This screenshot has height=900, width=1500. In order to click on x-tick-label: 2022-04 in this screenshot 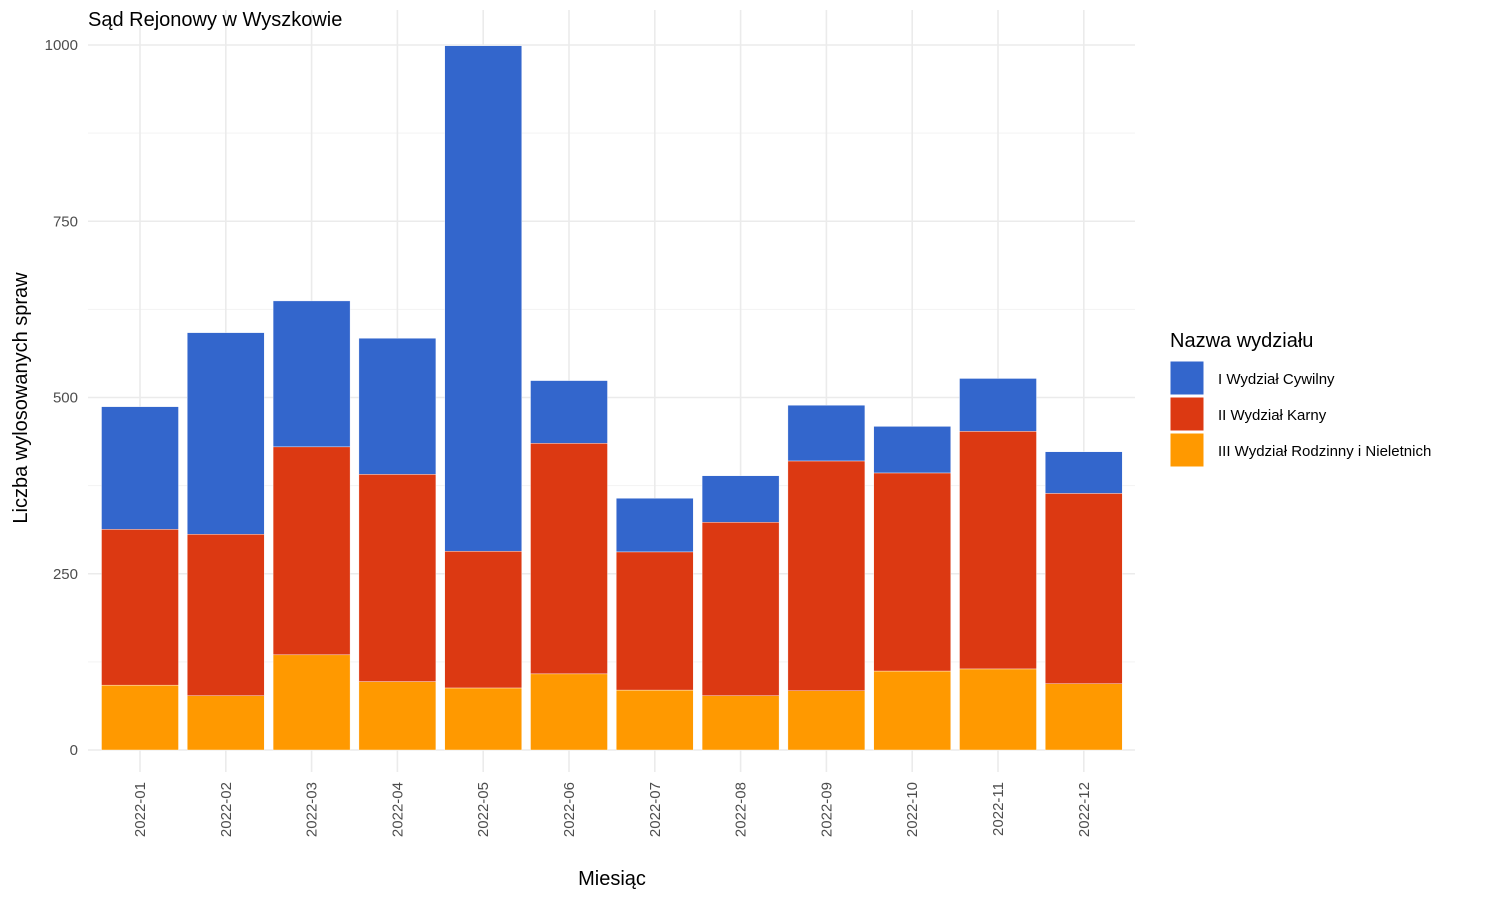, I will do `click(397, 809)`.